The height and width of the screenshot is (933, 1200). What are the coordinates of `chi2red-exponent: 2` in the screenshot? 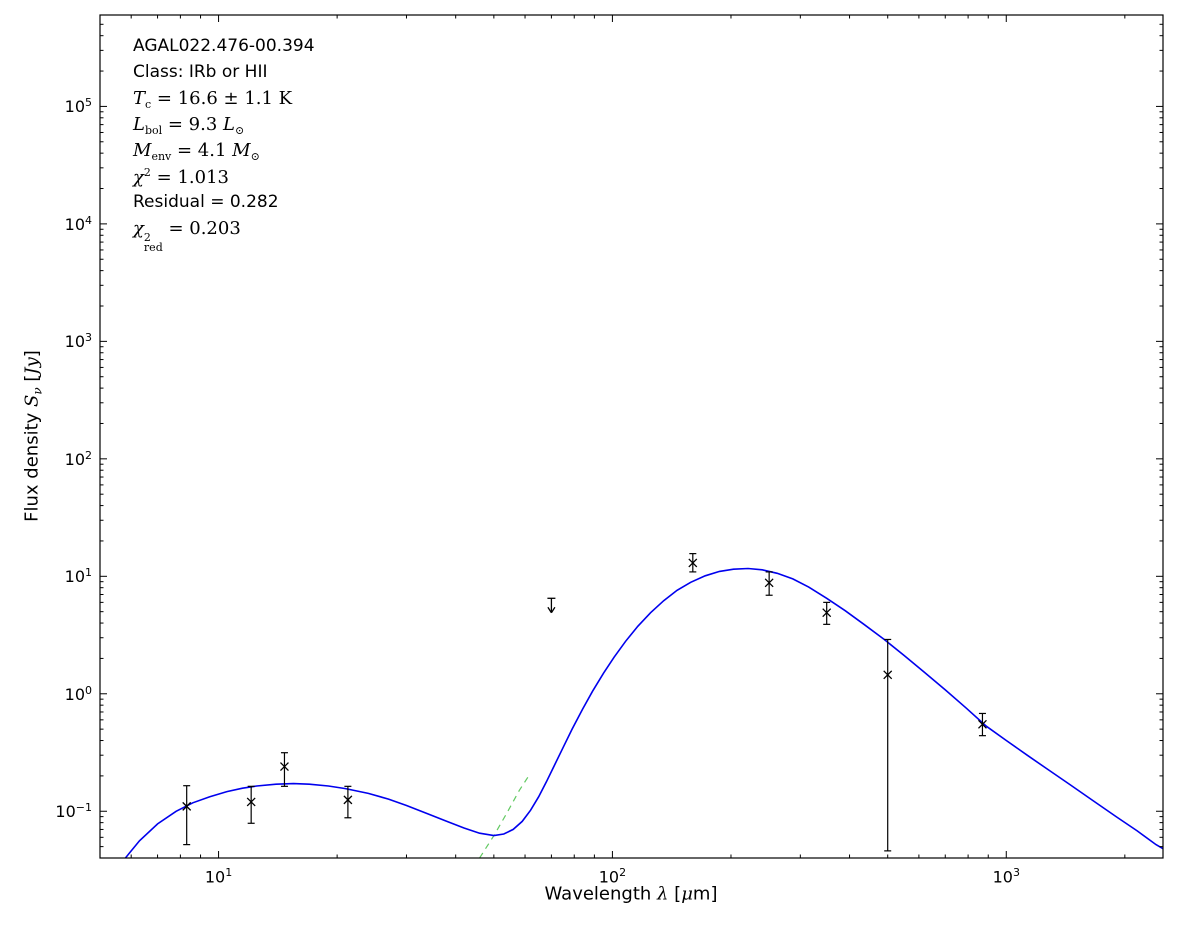 It's located at (147, 237).